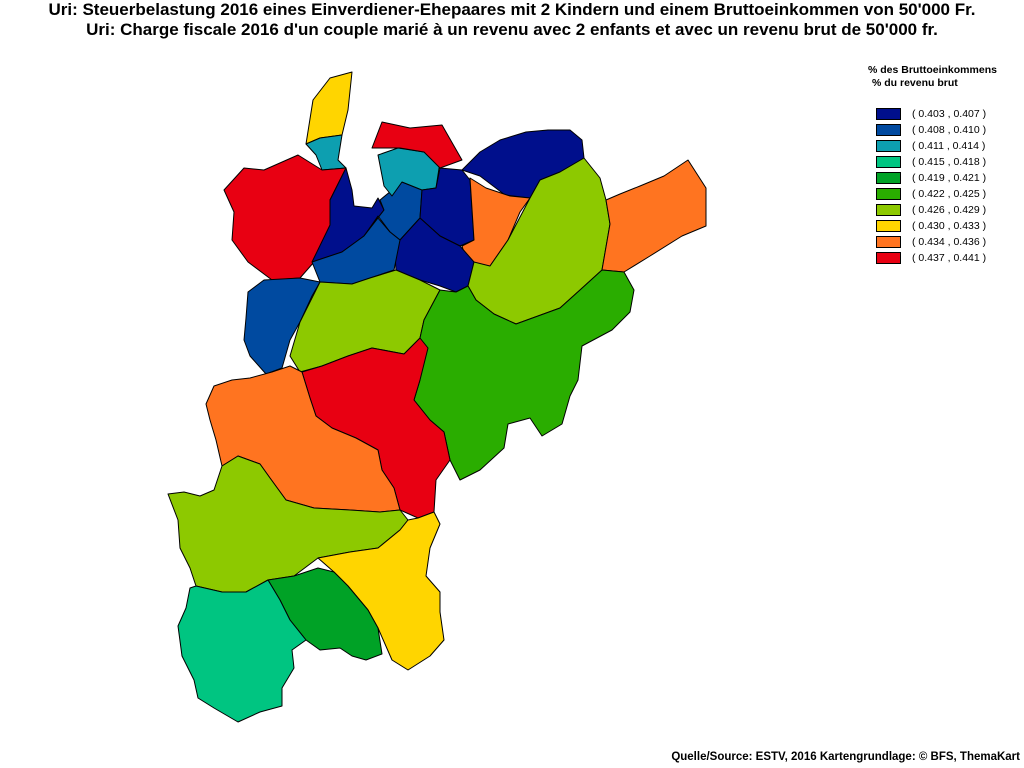 This screenshot has width=1024, height=768. I want to click on legend-label: ( 0.403 , 0.407 ), so click(949, 114).